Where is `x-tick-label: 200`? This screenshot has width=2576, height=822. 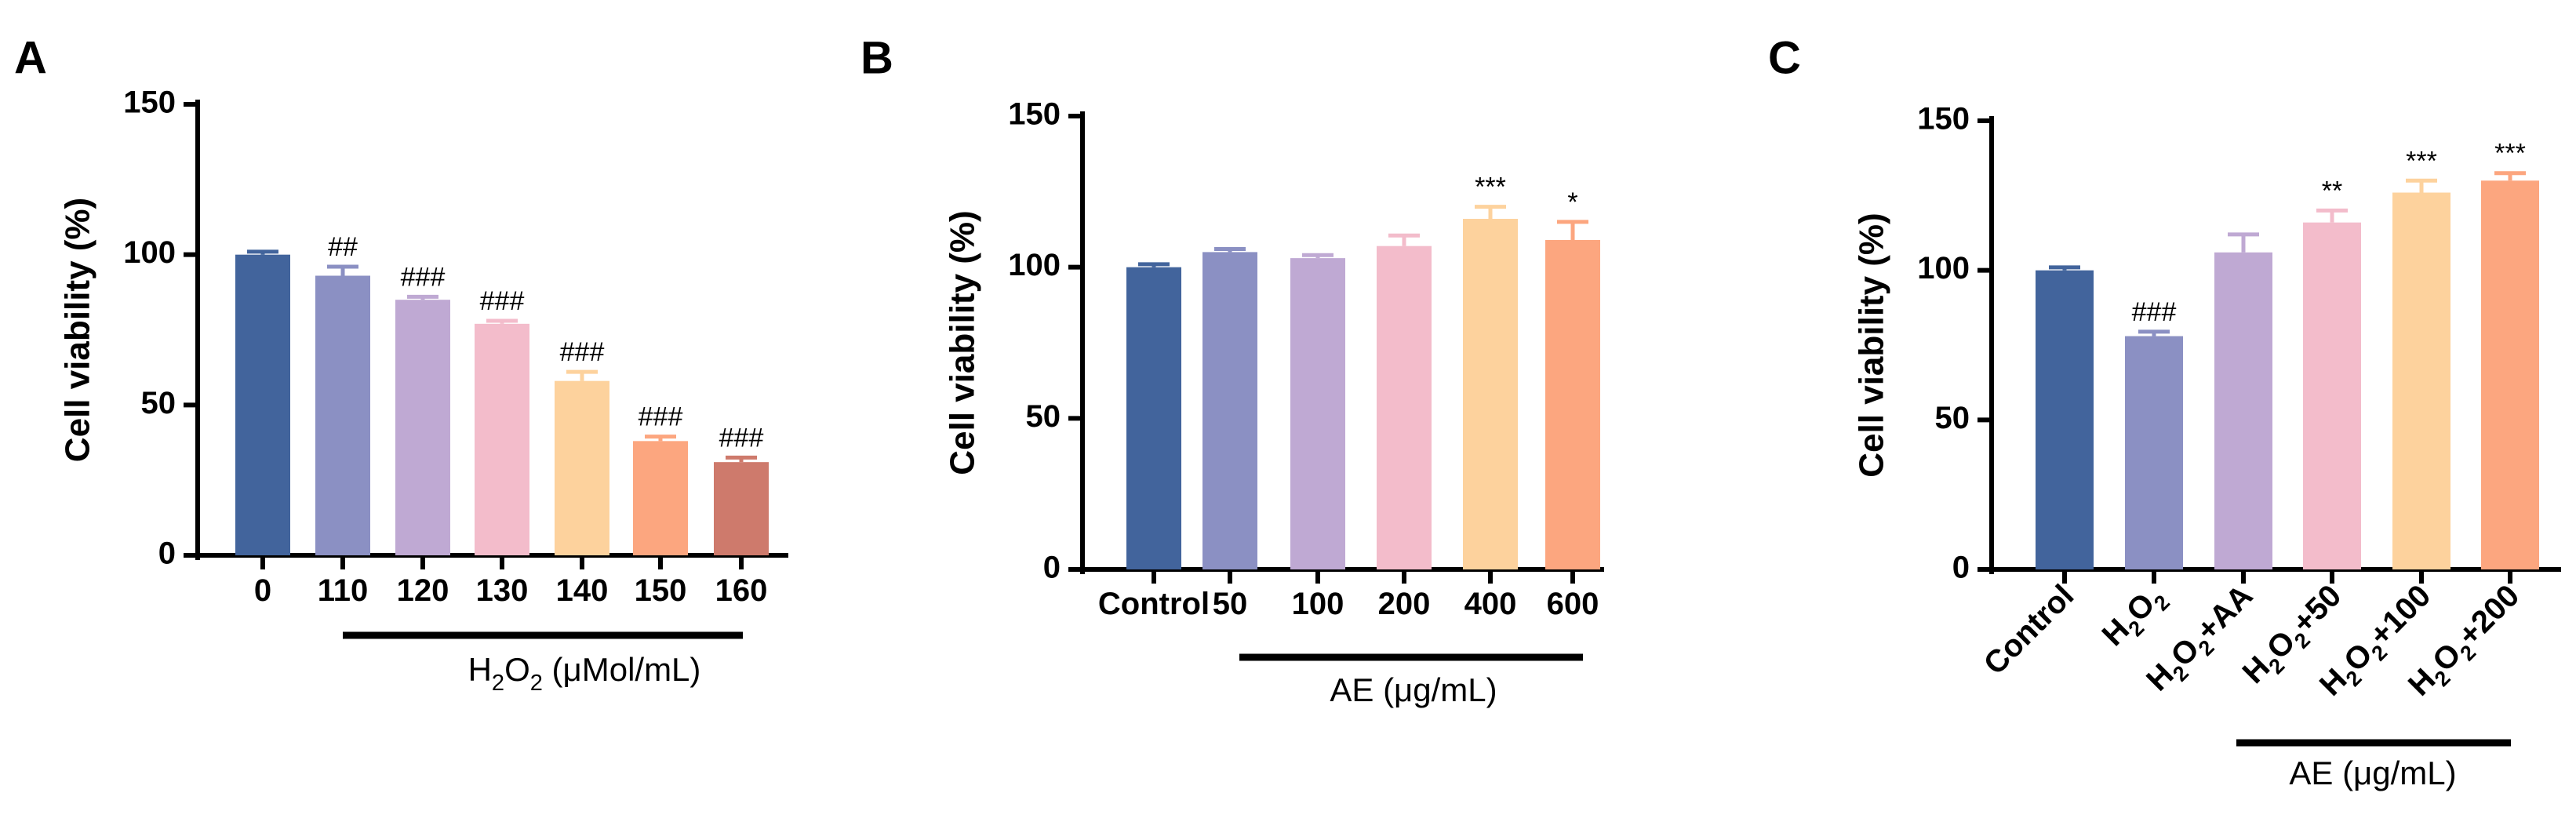 x-tick-label: 200 is located at coordinates (1404, 604).